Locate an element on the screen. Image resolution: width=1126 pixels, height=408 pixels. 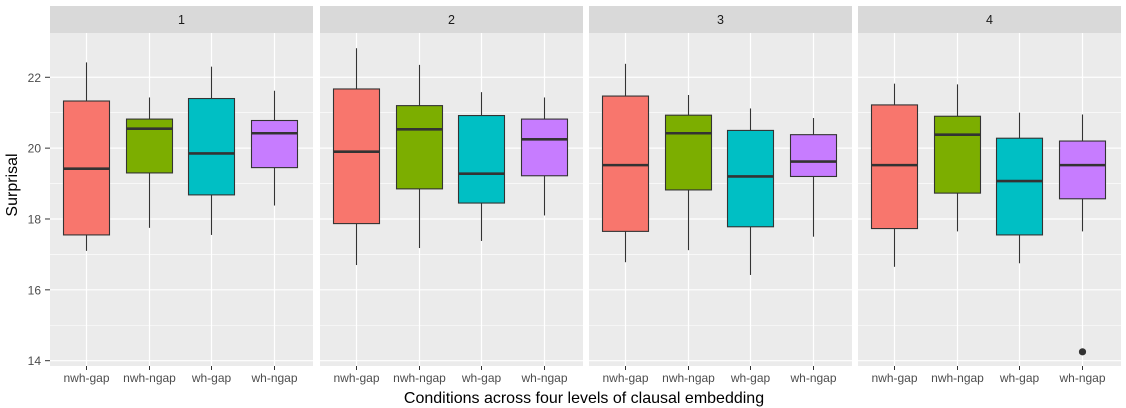
facet-strip-label: 4 is located at coordinates (989, 20).